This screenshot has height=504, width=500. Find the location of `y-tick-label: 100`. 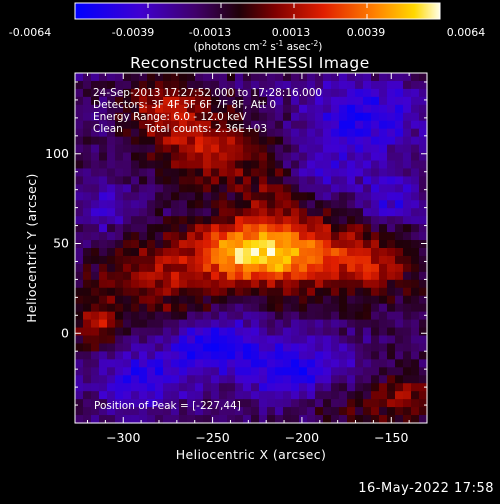

y-tick-label: 100 is located at coordinates (57, 153).